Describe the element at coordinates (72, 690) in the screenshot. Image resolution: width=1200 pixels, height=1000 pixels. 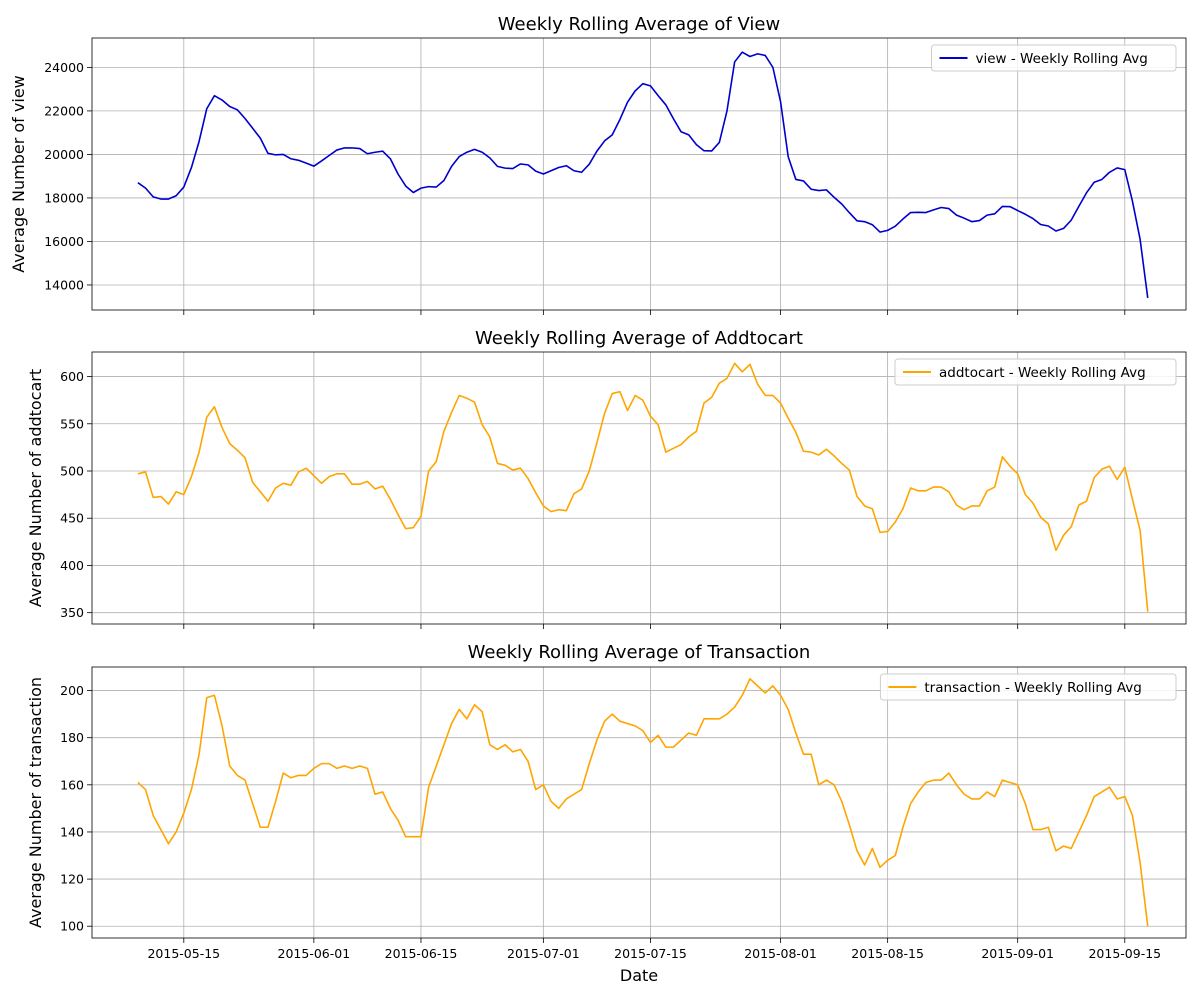
I see `y-tick-label: 200` at that location.